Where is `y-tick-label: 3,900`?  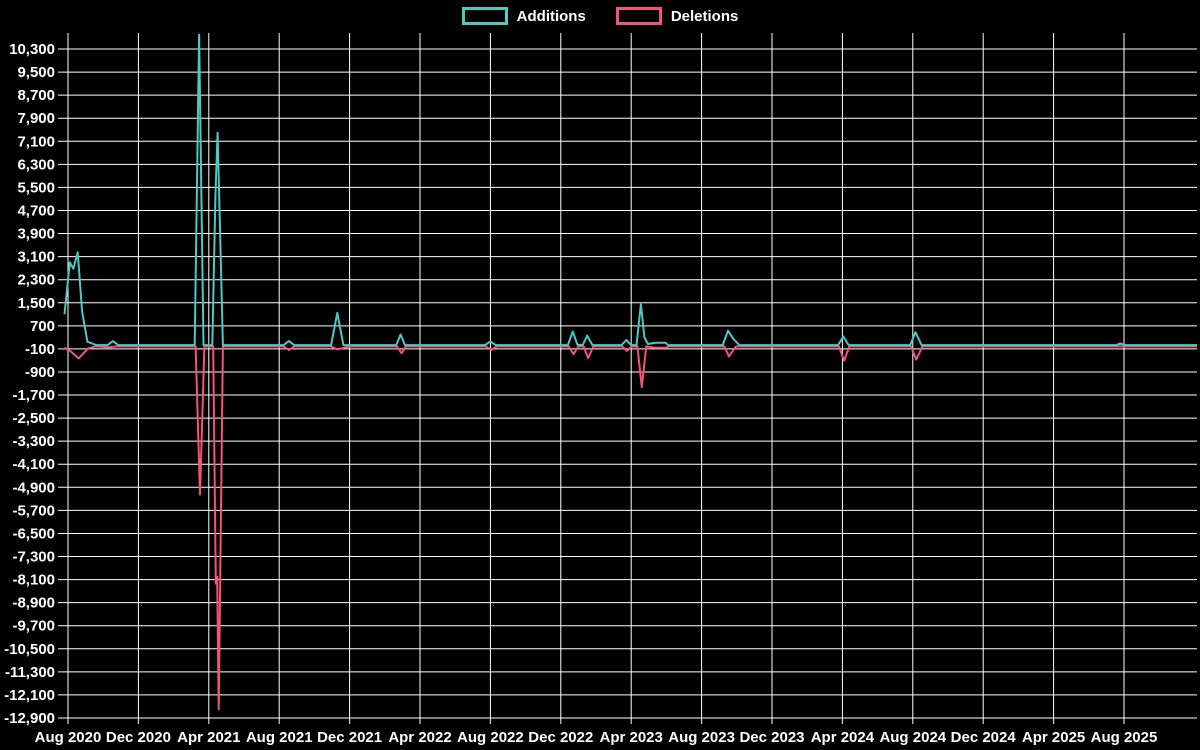
y-tick-label: 3,900 is located at coordinates (36, 234).